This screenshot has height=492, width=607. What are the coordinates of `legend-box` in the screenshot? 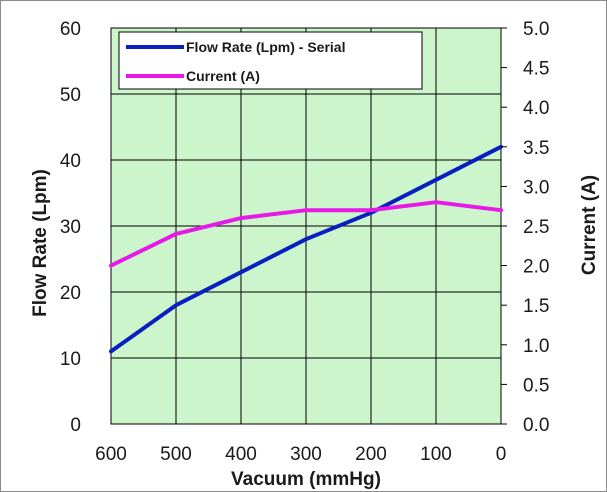 It's located at (270, 60).